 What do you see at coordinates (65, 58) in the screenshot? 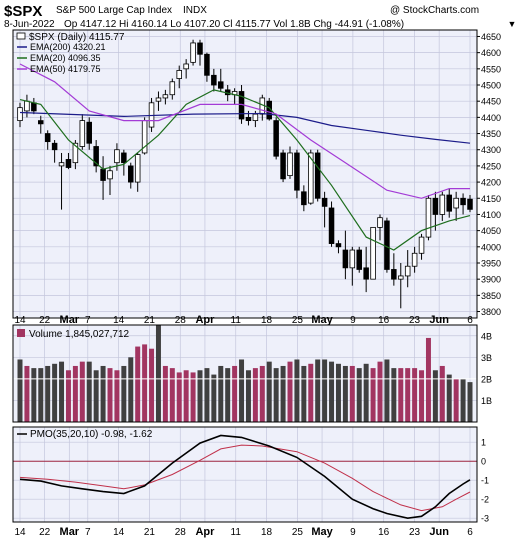
I see `ema20-legend-label: EMA(20) 4096.35` at bounding box center [65, 58].